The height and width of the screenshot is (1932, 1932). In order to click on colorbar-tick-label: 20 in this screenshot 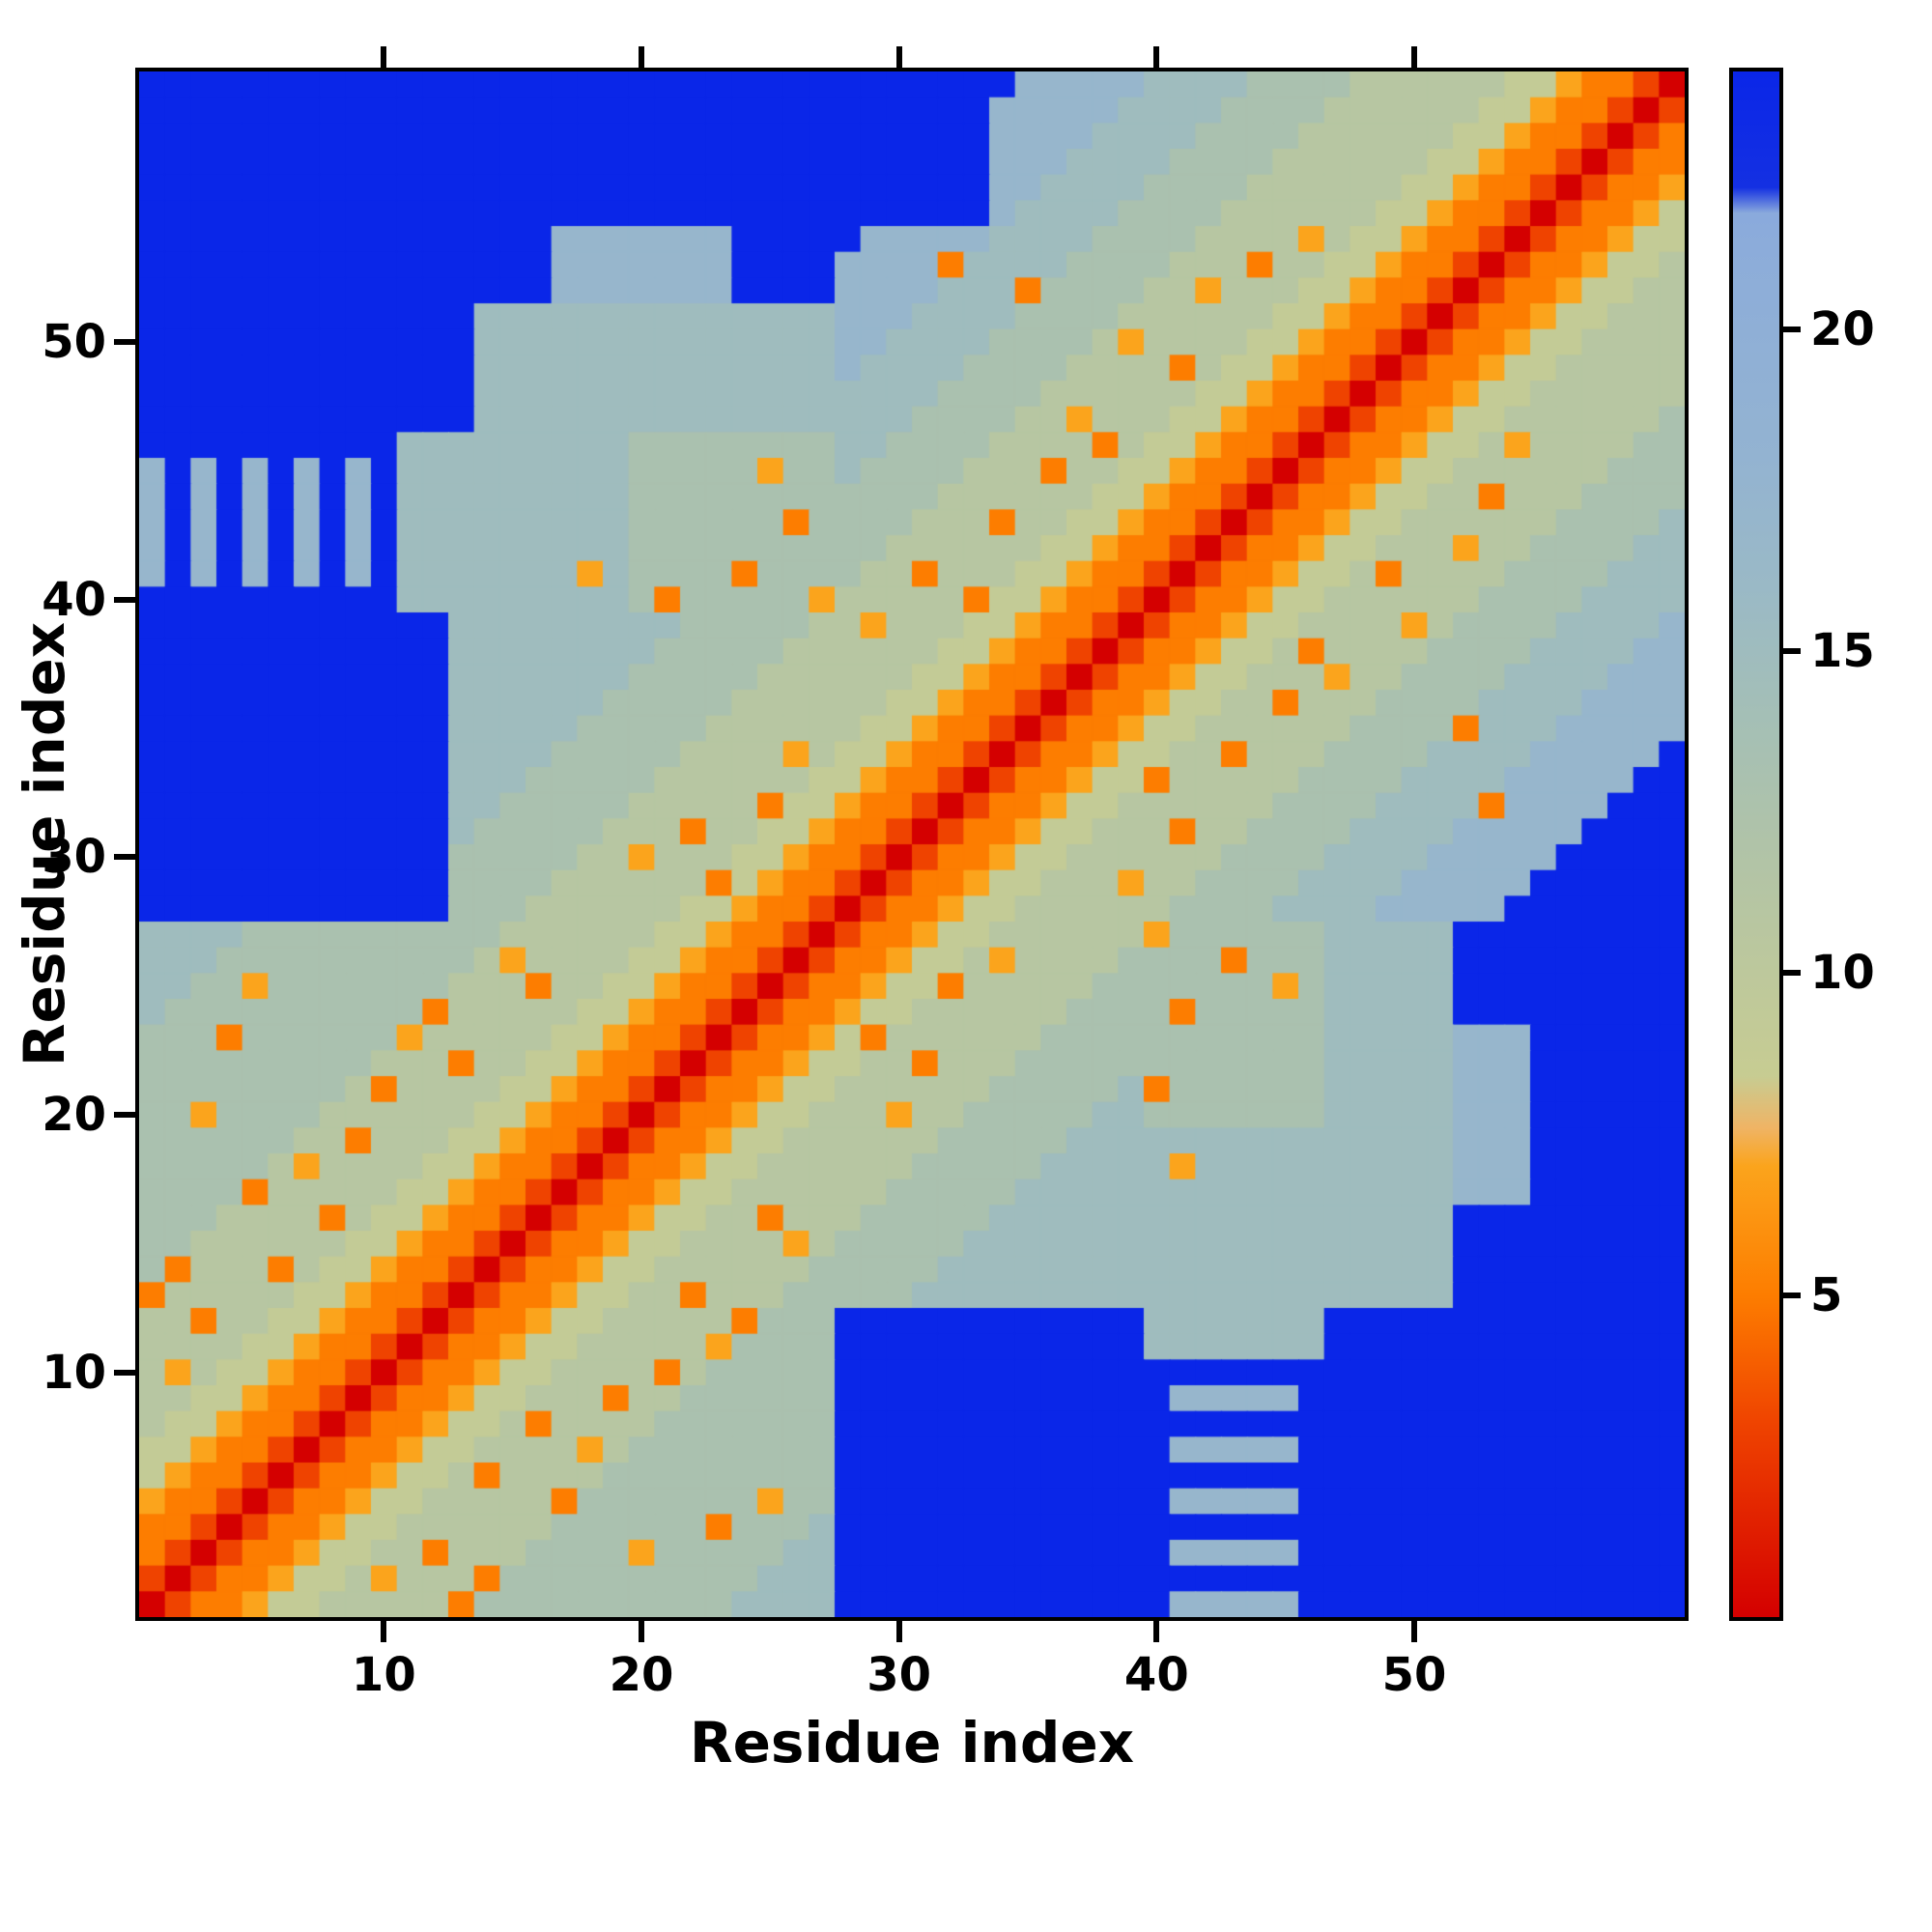, I will do `click(1842, 328)`.